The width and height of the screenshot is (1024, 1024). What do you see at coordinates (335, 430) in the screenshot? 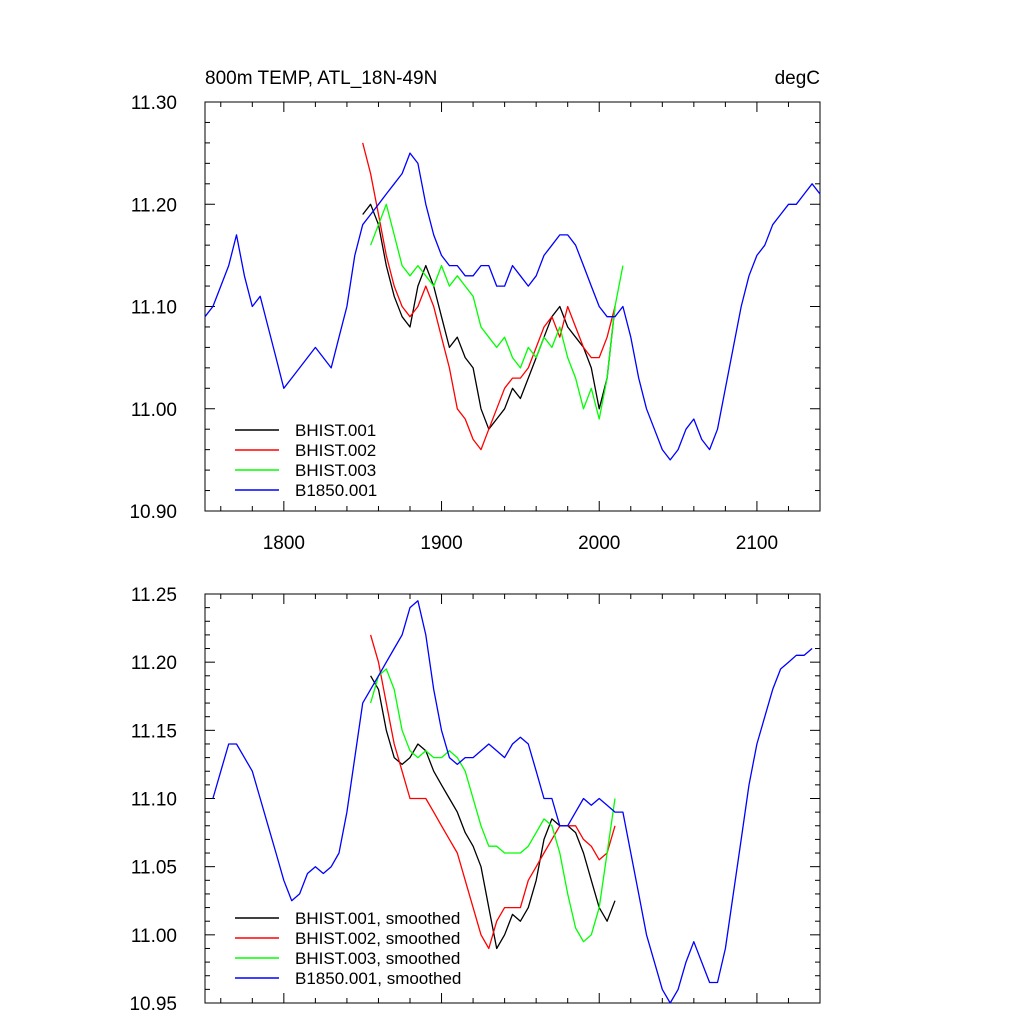
I see `legend-label: BHIST.001` at bounding box center [335, 430].